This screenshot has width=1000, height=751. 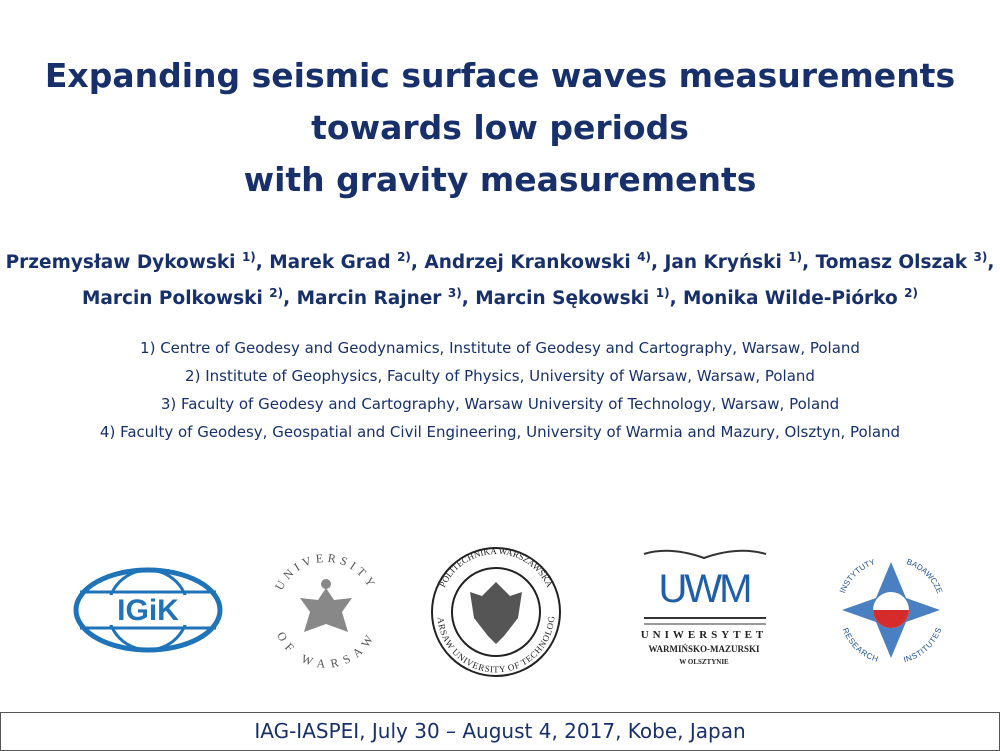 I want to click on author-name: Marcin Rajner, so click(x=369, y=299).